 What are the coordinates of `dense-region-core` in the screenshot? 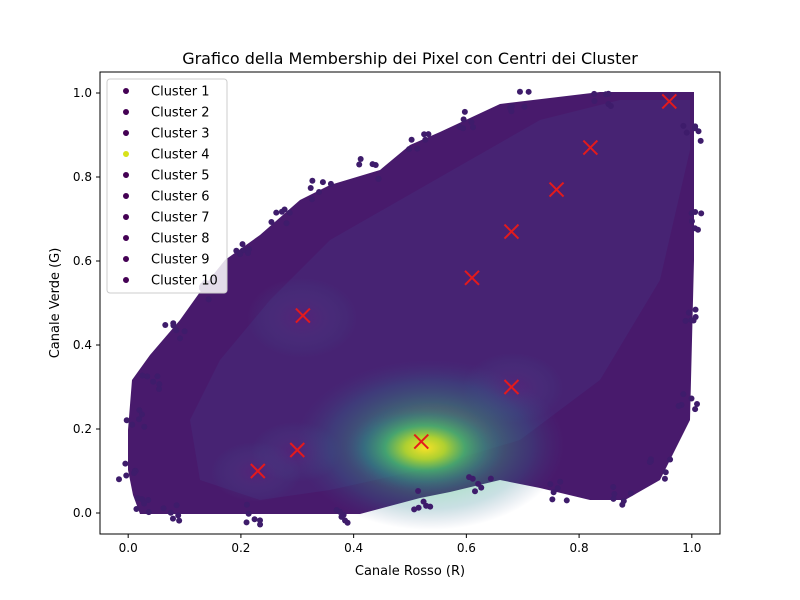 It's located at (425, 448).